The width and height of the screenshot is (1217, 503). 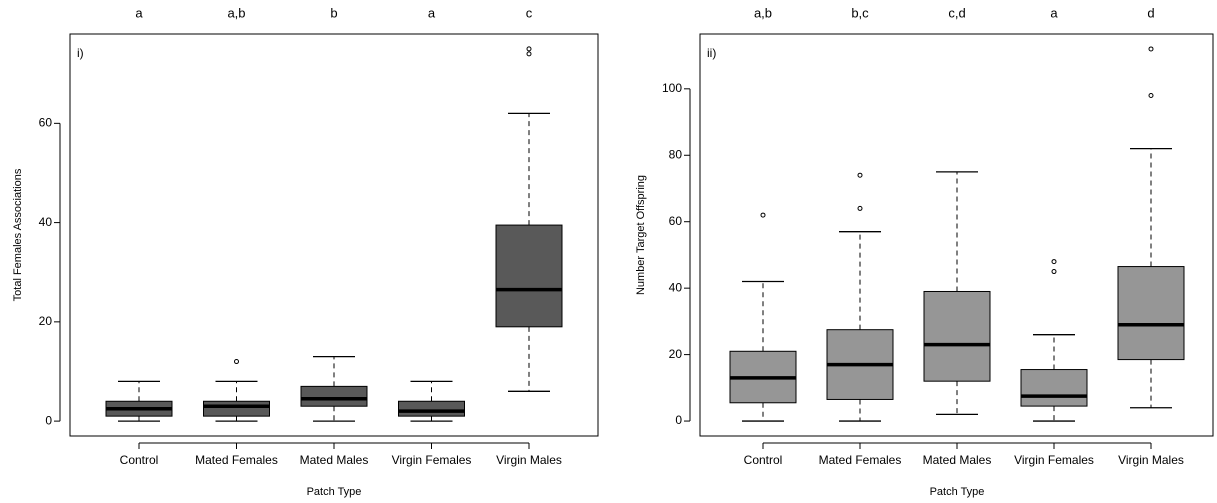 What do you see at coordinates (1150, 12) in the screenshot?
I see `group-letter: d` at bounding box center [1150, 12].